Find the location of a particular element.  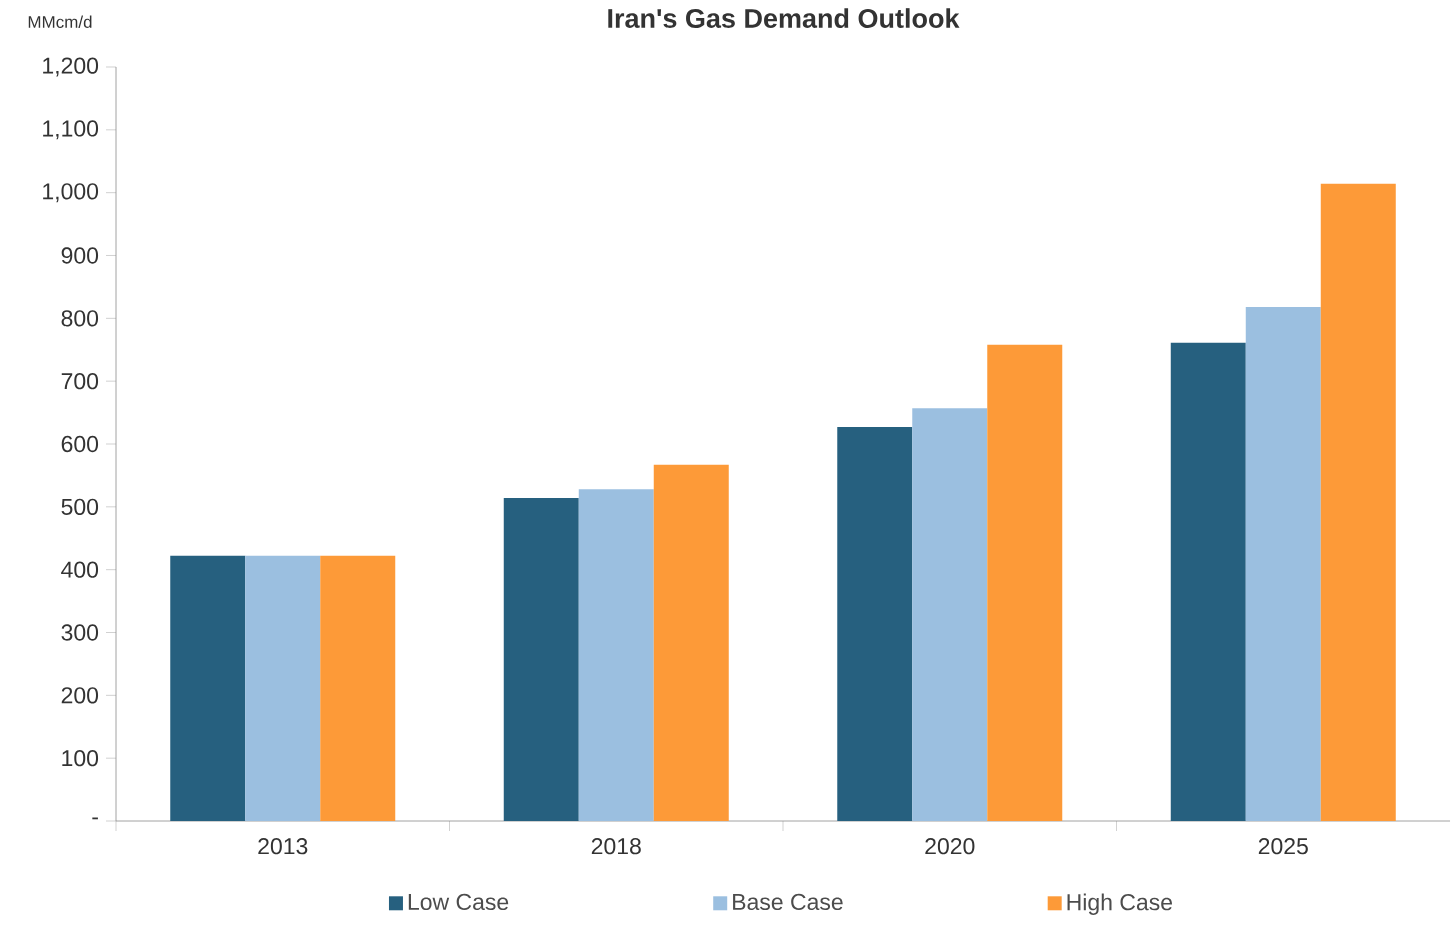

y-tick-label: 600 is located at coordinates (80, 444).